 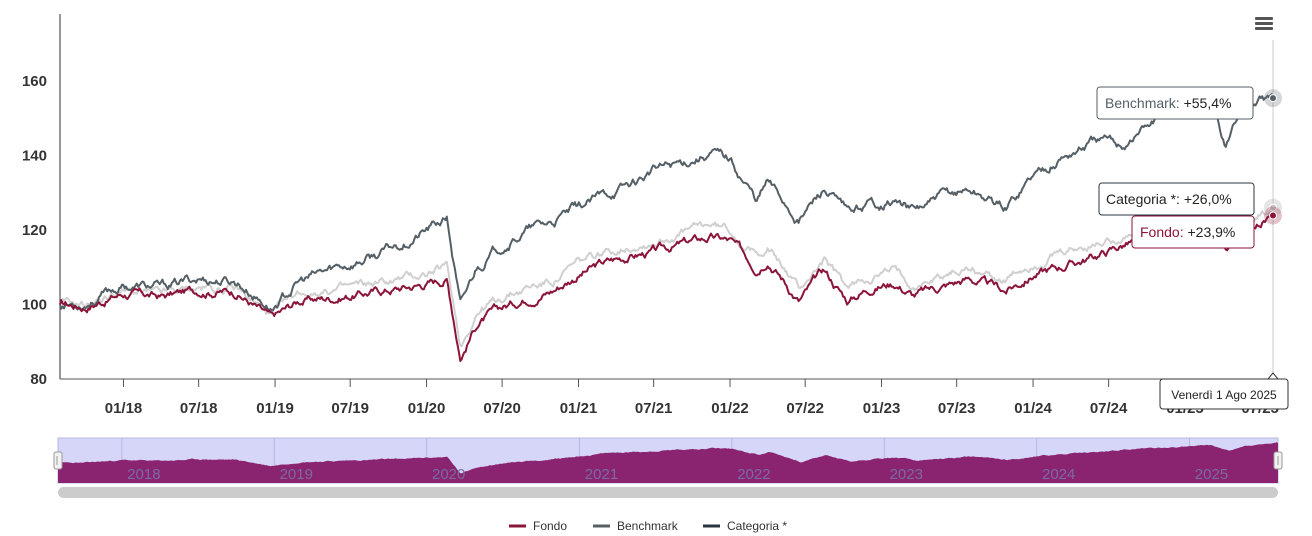 I want to click on navigator-year-label: 2021, so click(x=601, y=474).